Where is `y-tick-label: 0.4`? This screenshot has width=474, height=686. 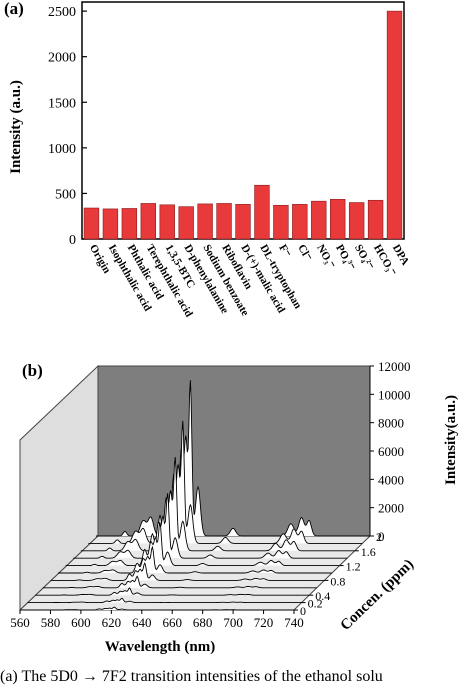
y-tick-label: 0.4 is located at coordinates (322, 596).